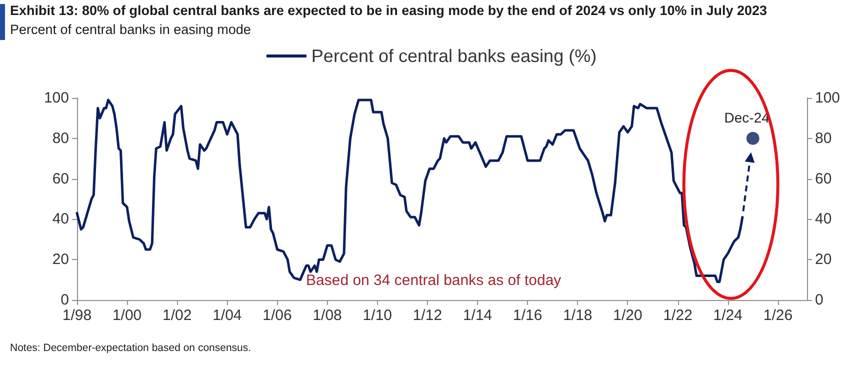  What do you see at coordinates (427, 315) in the screenshot?
I see `x-tick-label: 1/12` at bounding box center [427, 315].